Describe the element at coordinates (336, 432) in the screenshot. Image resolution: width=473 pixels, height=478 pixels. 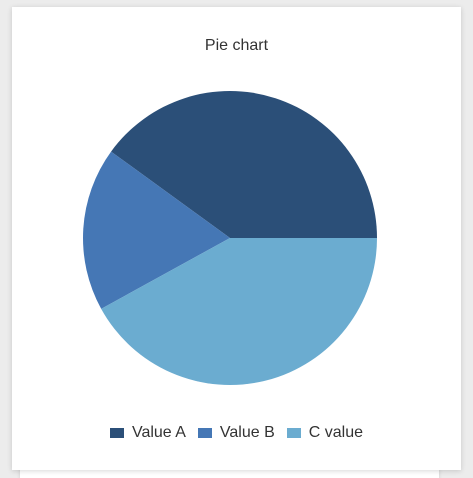
I see `legend-label-c-value: C value` at that location.